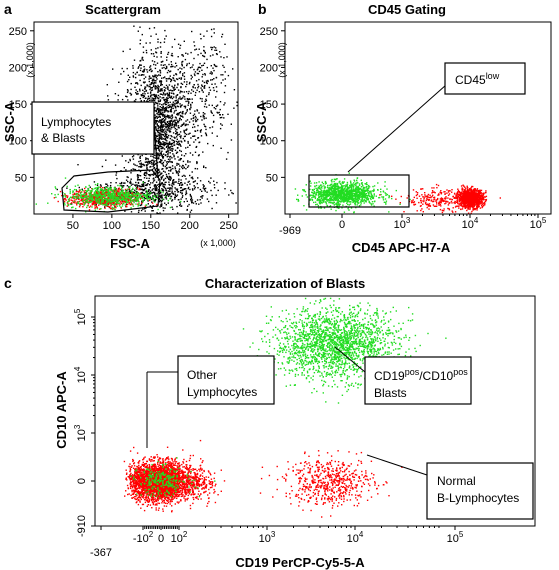 The image size is (559, 570). Describe the element at coordinates (123, 9) in the screenshot. I see `panel-a-title: Scattergram` at that location.